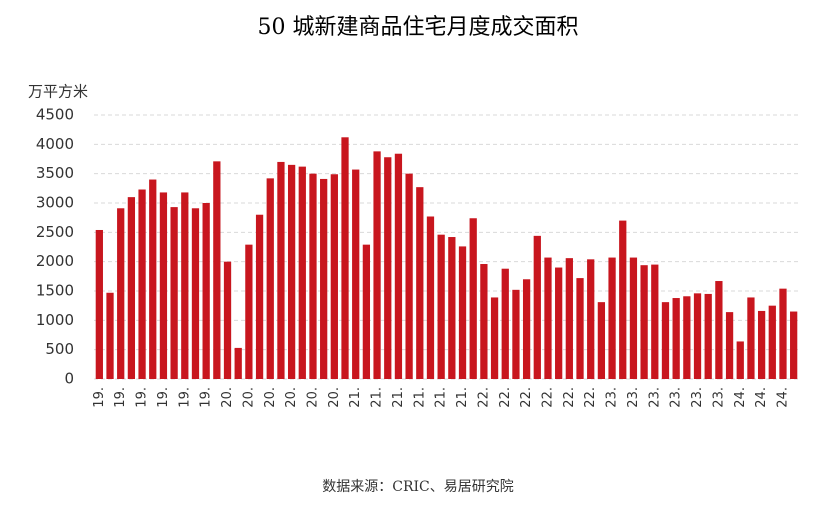 Image resolution: width=837 pixels, height=521 pixels. What do you see at coordinates (55, 144) in the screenshot?
I see `y-tick-label: 4000` at bounding box center [55, 144].